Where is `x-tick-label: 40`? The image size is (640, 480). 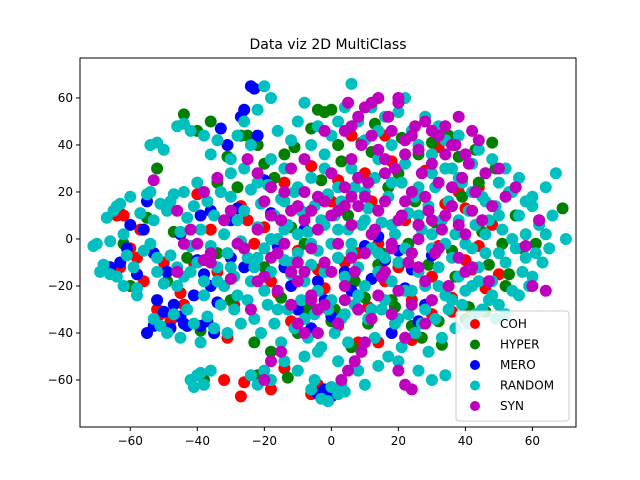
x-tick-label: 40 is located at coordinates (465, 441).